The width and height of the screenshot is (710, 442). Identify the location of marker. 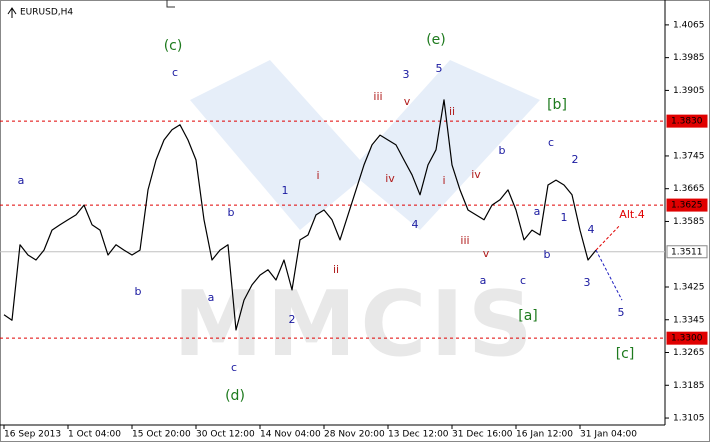
(170, 4).